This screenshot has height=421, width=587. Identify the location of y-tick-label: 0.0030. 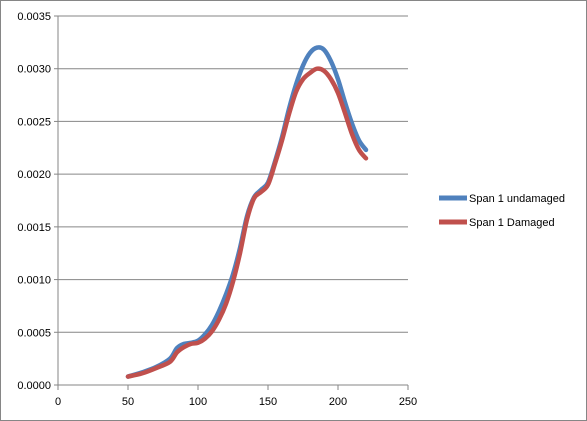
(34, 70).